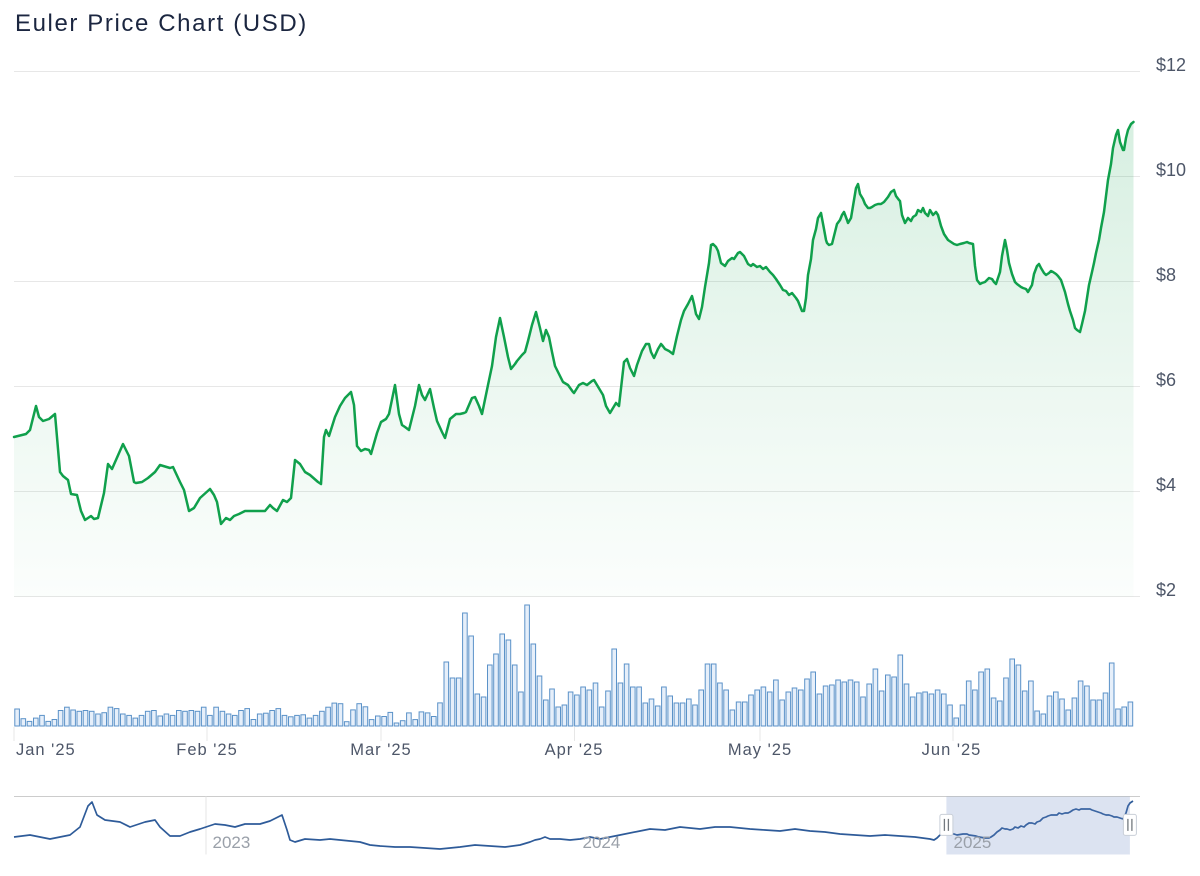  I want to click on svg-text: Jan '25, so click(46, 750).